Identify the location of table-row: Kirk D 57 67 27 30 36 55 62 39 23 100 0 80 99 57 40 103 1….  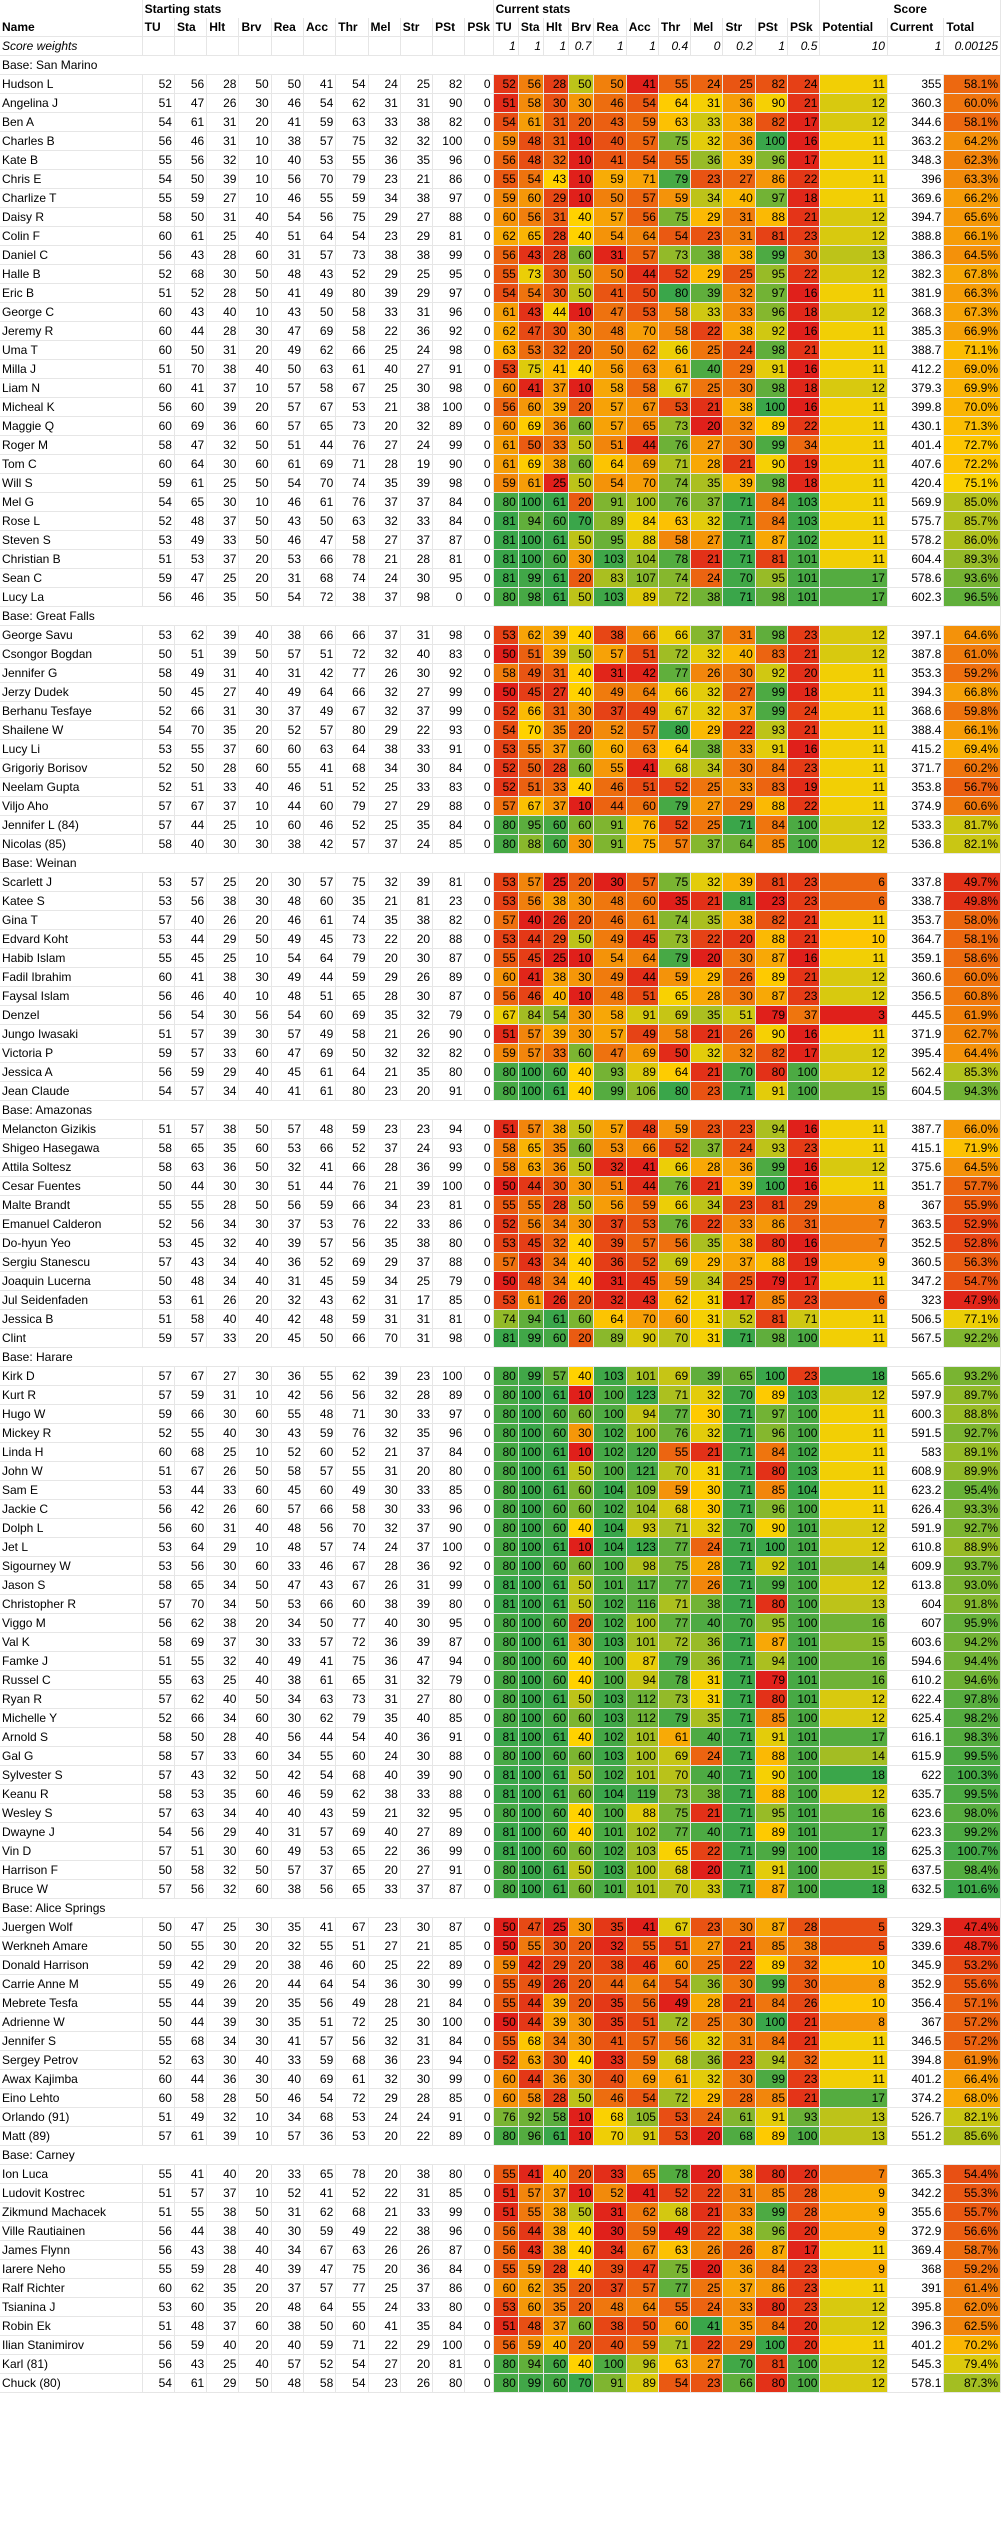
(500, 1376).